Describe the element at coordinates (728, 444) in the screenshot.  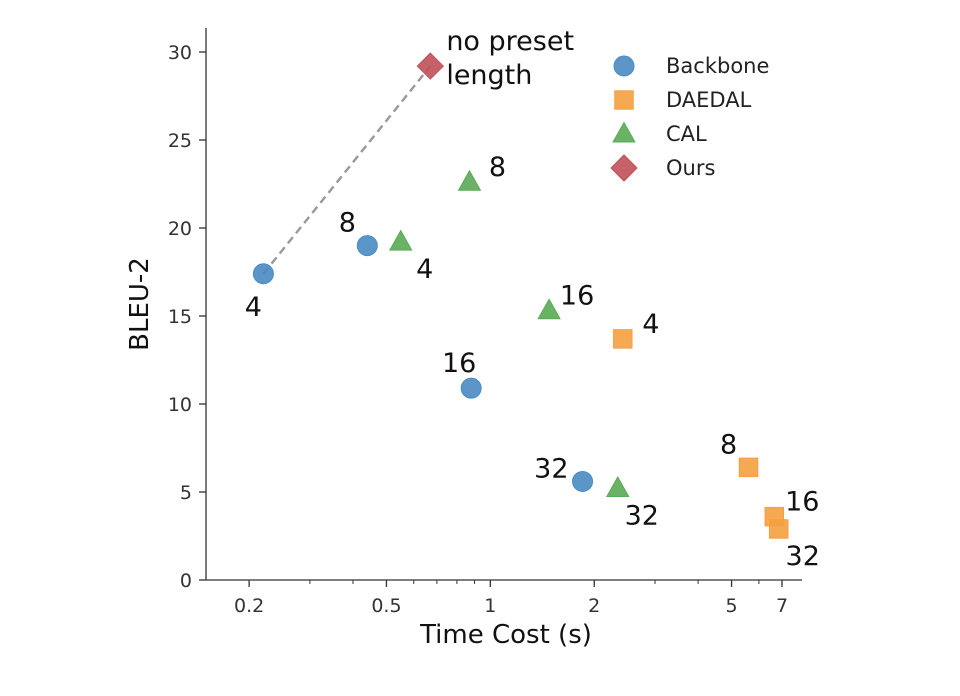
I see `daedal-point-label-8: 8` at that location.